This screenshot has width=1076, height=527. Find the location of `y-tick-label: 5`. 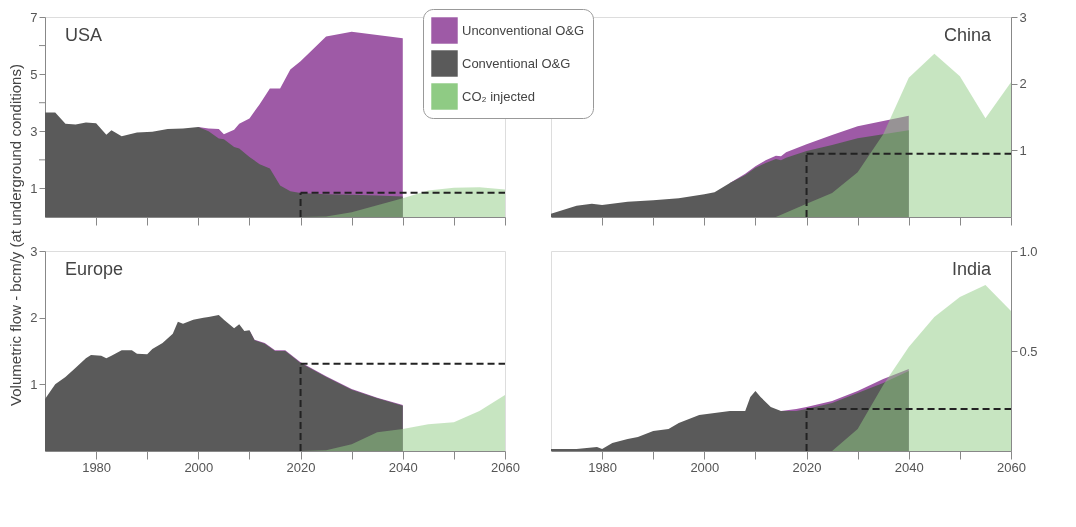

y-tick-label: 5 is located at coordinates (34, 74).